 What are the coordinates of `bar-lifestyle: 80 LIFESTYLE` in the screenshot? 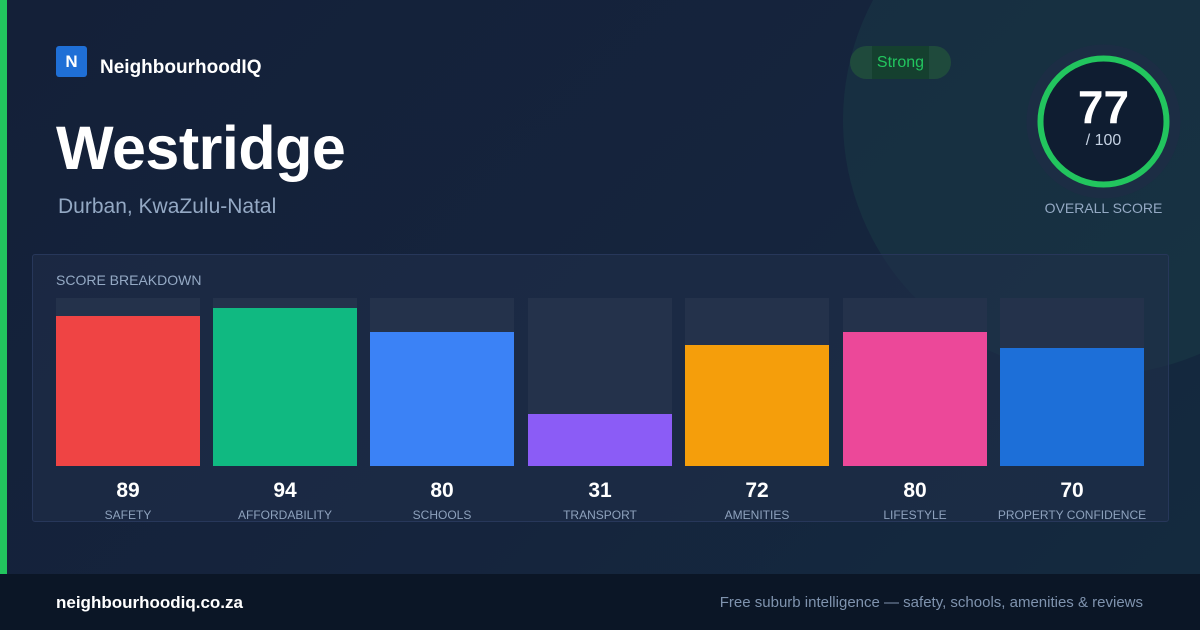 It's located at (915, 410).